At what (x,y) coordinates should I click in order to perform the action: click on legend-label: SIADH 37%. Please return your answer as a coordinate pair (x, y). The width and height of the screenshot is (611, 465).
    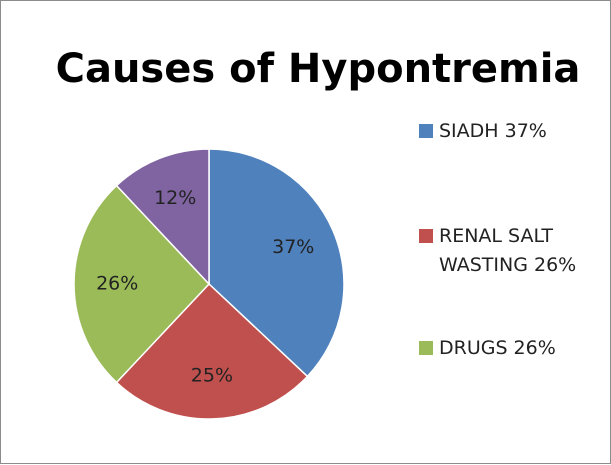
    Looking at the image, I should click on (493, 131).